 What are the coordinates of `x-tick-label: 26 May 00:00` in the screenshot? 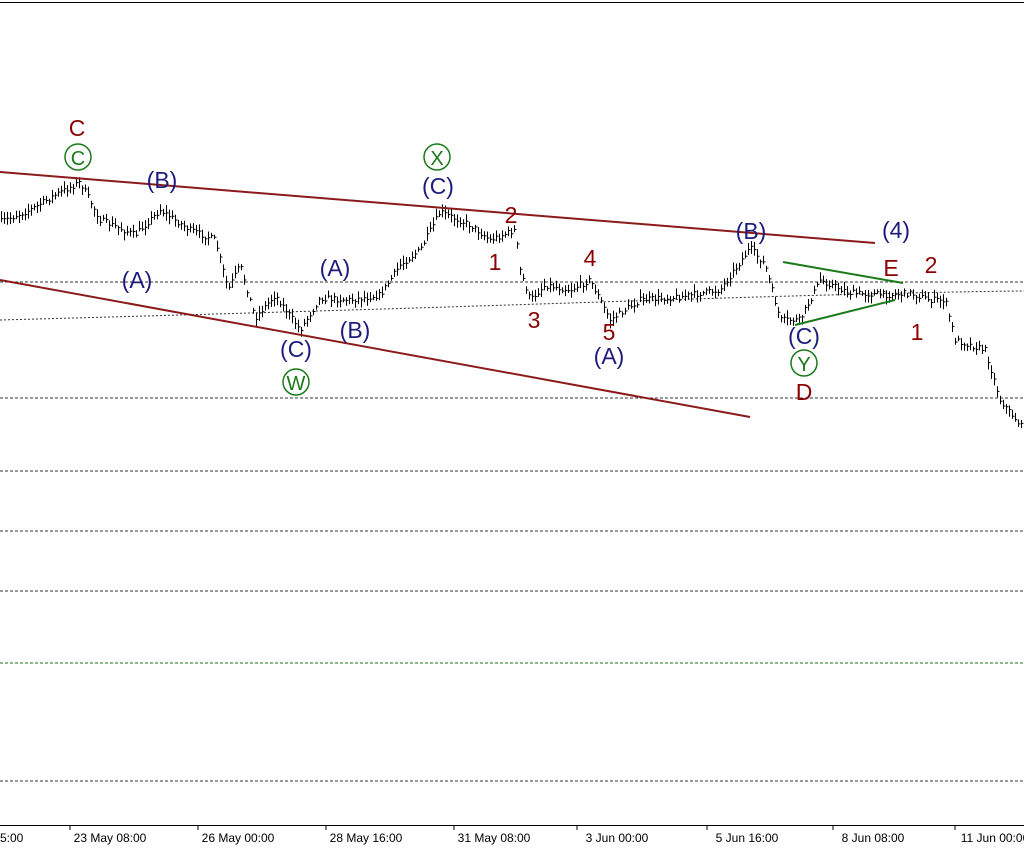 It's located at (238, 838).